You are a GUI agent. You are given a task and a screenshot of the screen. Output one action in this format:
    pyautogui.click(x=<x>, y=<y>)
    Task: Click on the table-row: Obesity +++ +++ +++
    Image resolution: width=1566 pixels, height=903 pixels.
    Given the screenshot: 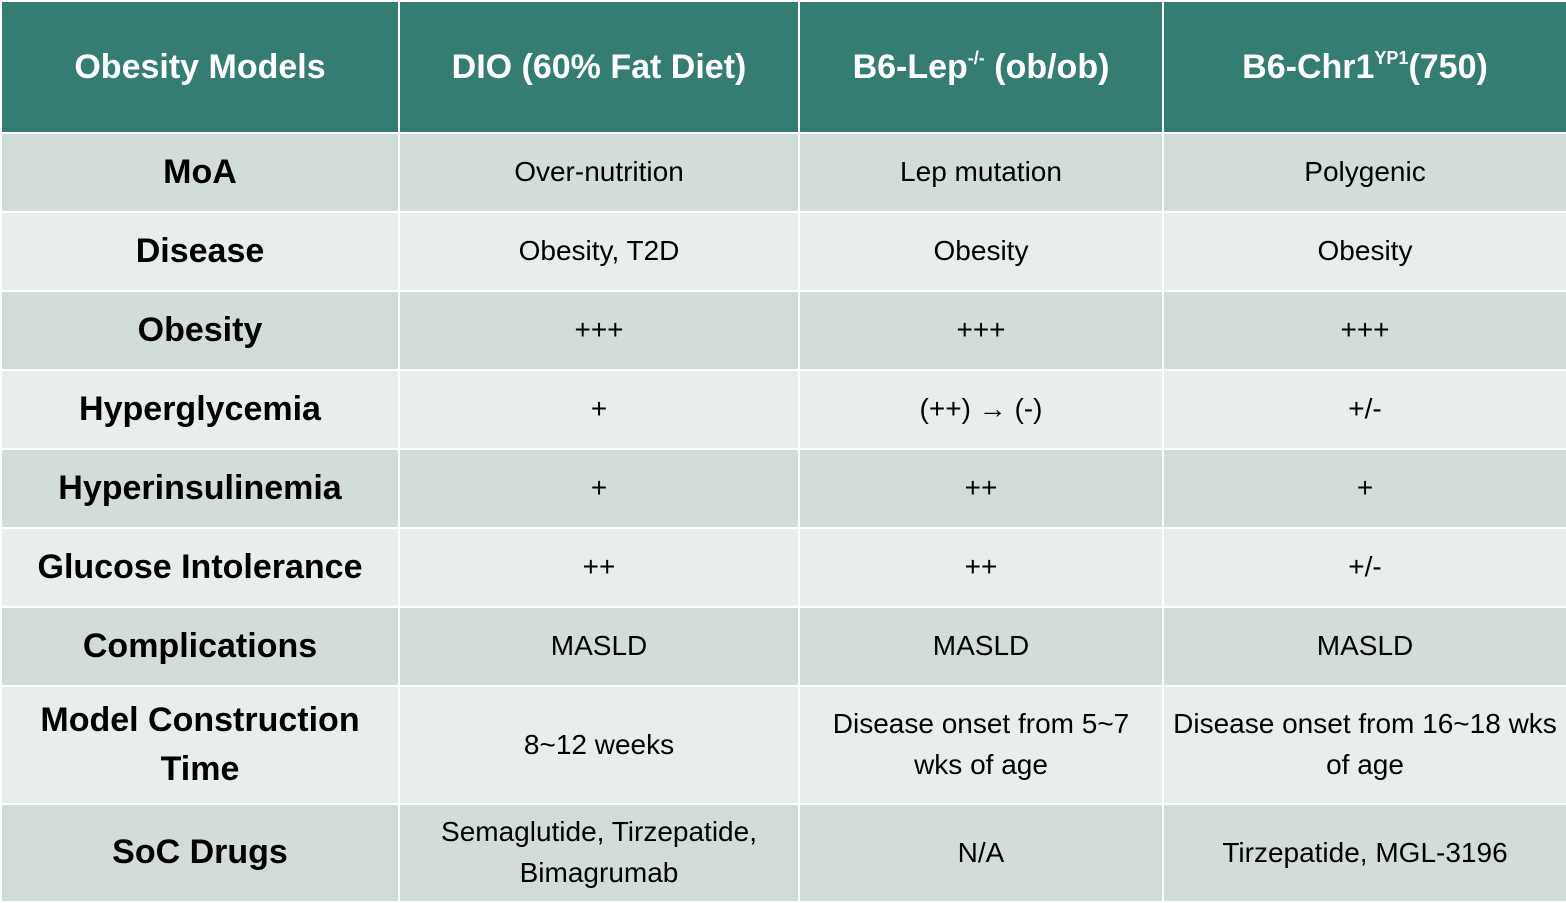 What is the action you would take?
    pyautogui.click(x=783, y=330)
    